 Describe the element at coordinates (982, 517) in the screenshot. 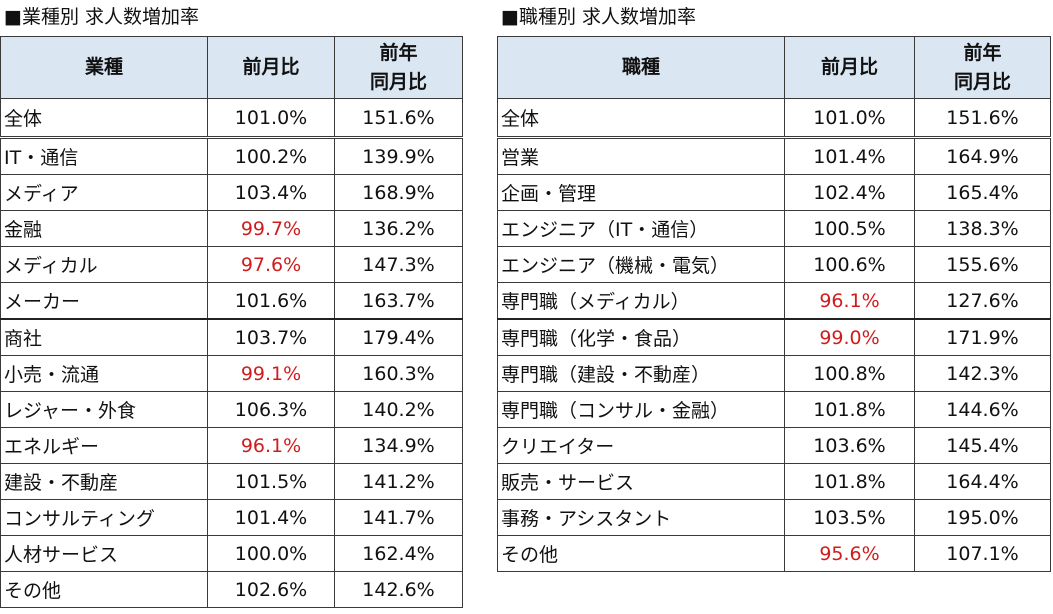

I see `yoy-cell: 195.0%` at that location.